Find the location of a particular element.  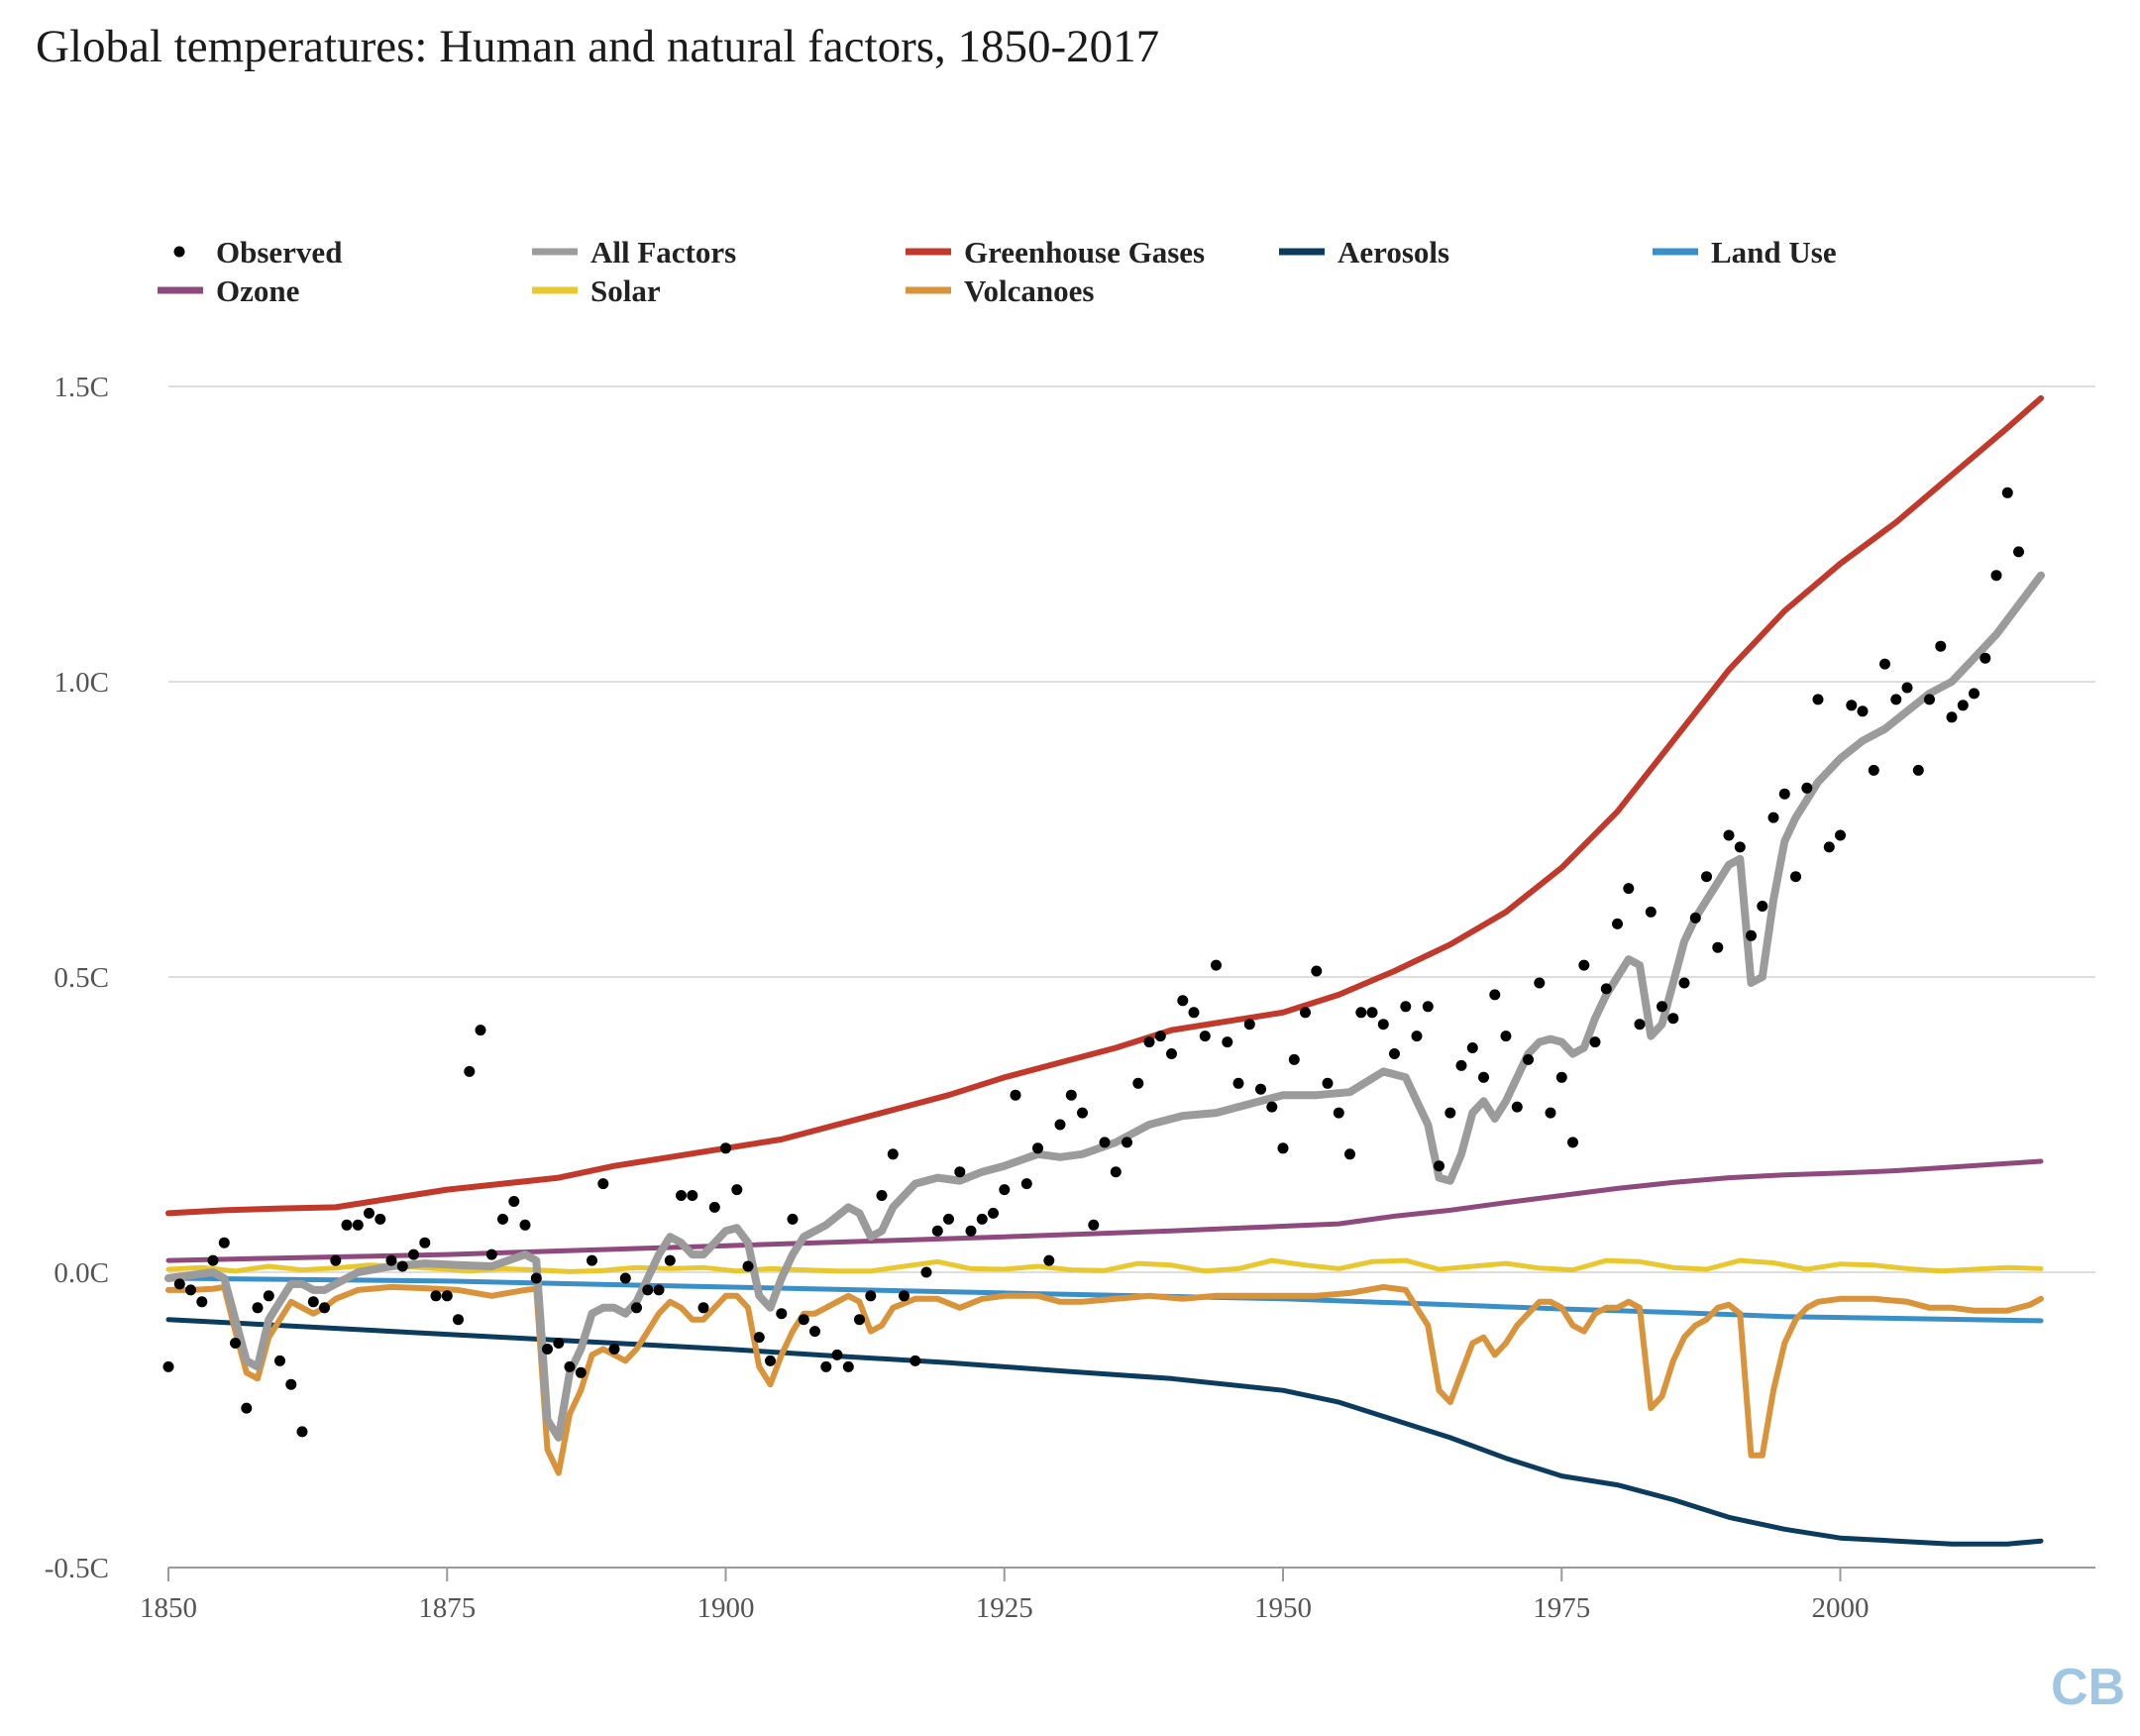

x-tick-label: 1900 is located at coordinates (726, 1608).